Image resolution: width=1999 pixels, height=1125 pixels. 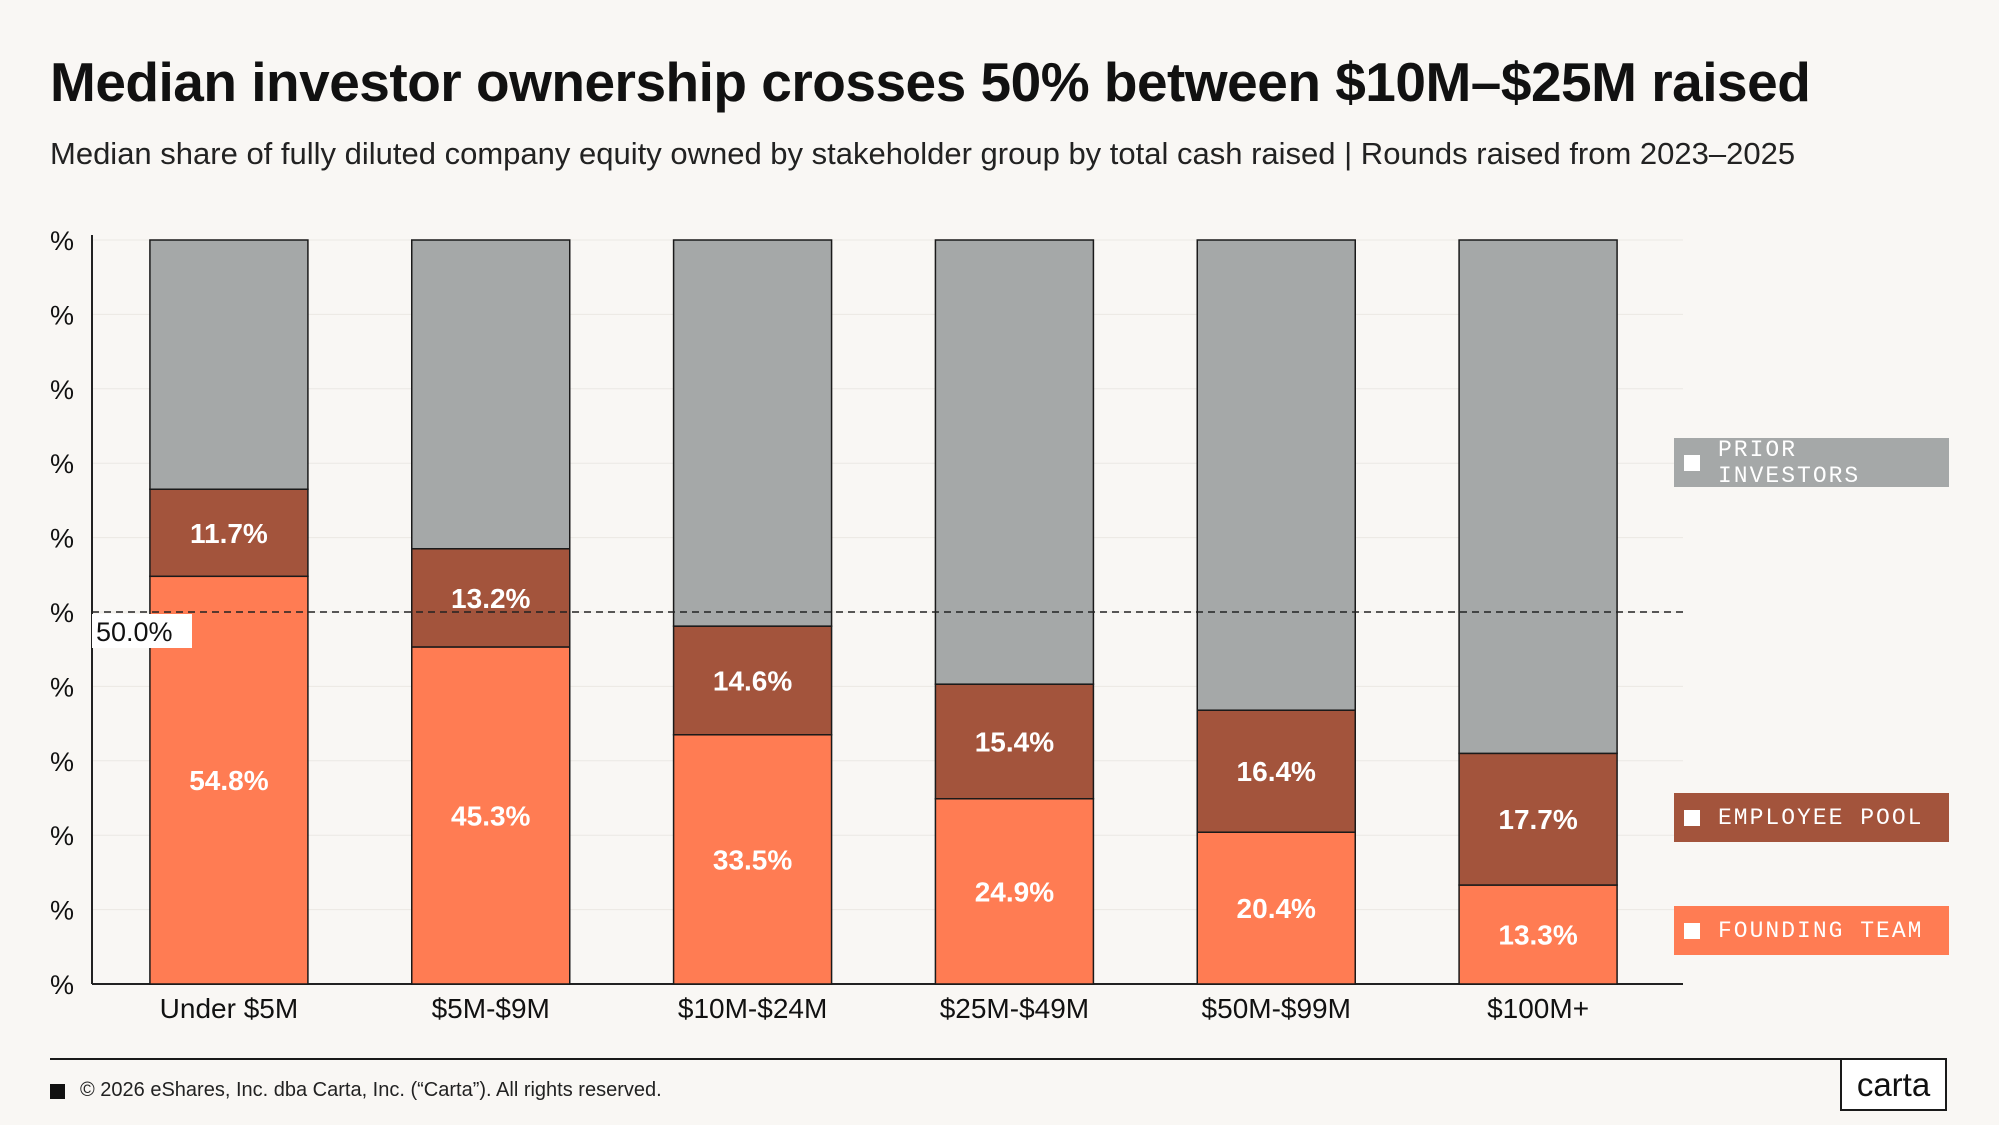 I want to click on data-label: 54.8%, so click(x=228, y=780).